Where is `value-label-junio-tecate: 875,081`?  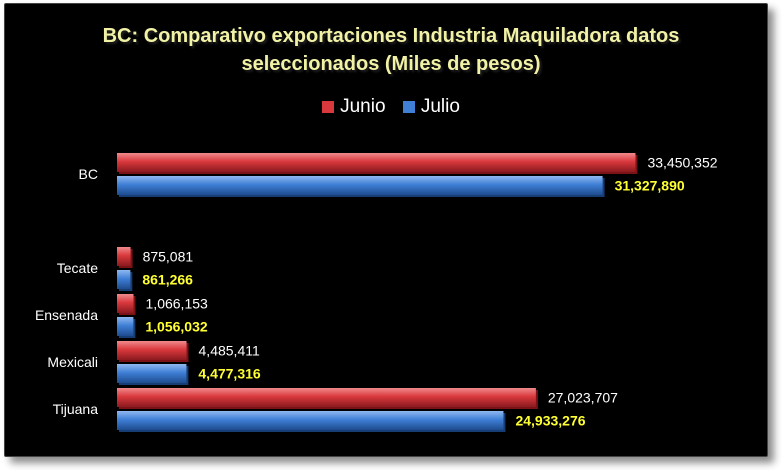
value-label-junio-tecate: 875,081 is located at coordinates (168, 257).